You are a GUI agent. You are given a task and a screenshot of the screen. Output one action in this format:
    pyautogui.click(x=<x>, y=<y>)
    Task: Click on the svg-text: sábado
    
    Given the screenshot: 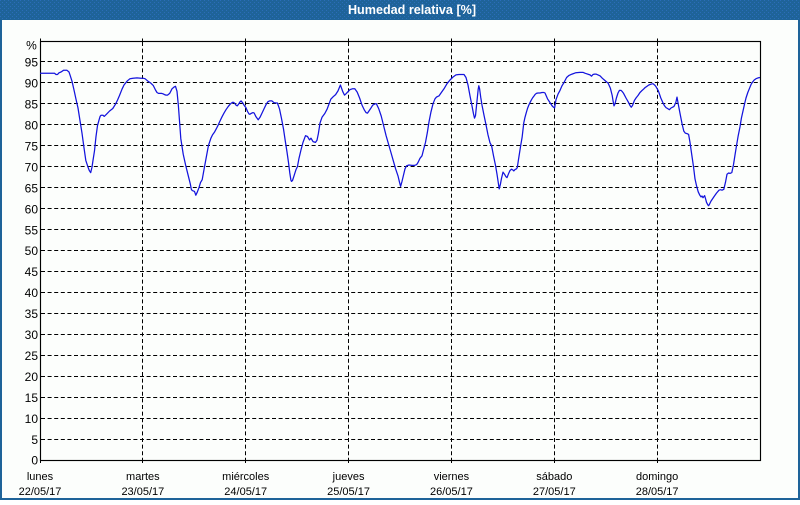 What is the action you would take?
    pyautogui.click(x=554, y=477)
    